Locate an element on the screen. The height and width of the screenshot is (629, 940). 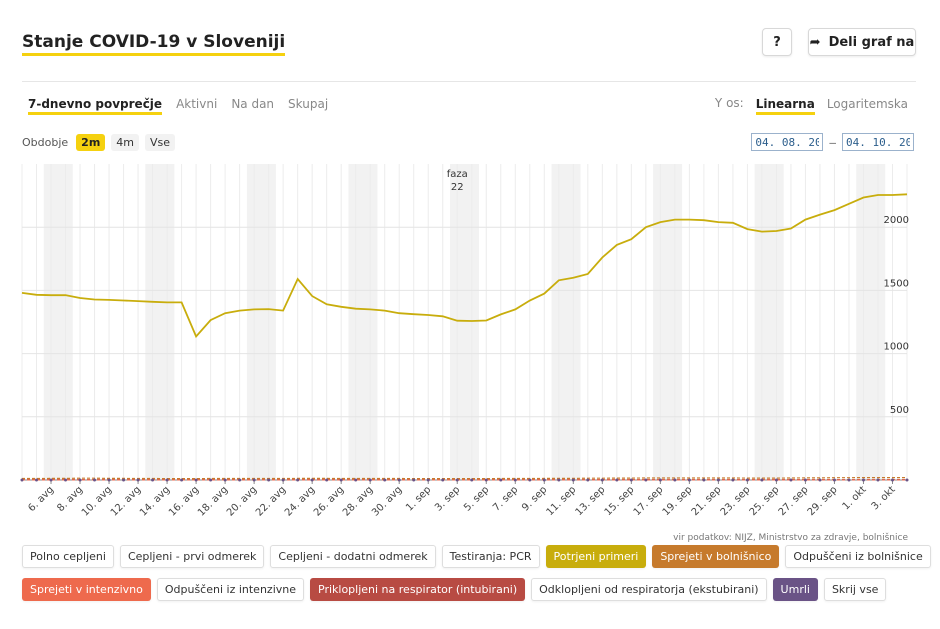
x-tick-label: 17. sep is located at coordinates (649, 501).